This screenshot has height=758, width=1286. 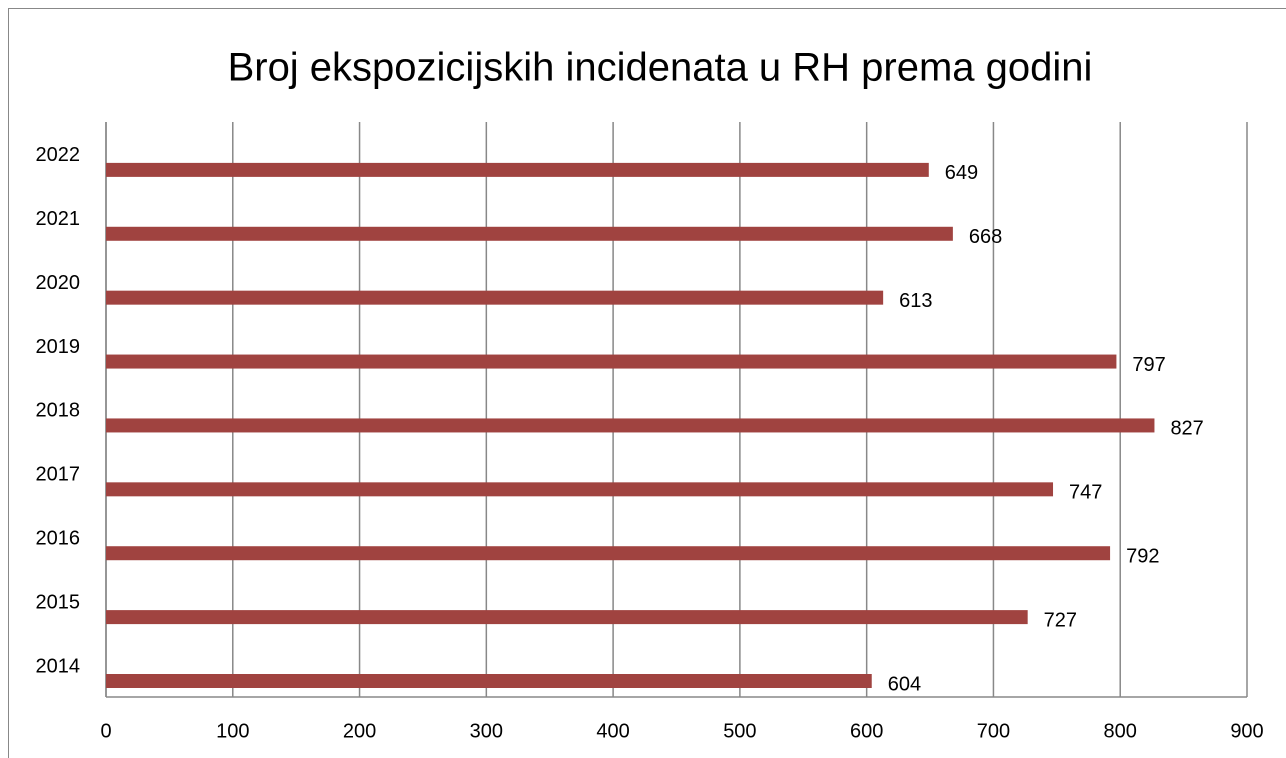 What do you see at coordinates (739, 731) in the screenshot?
I see `x-tick-label: 500` at bounding box center [739, 731].